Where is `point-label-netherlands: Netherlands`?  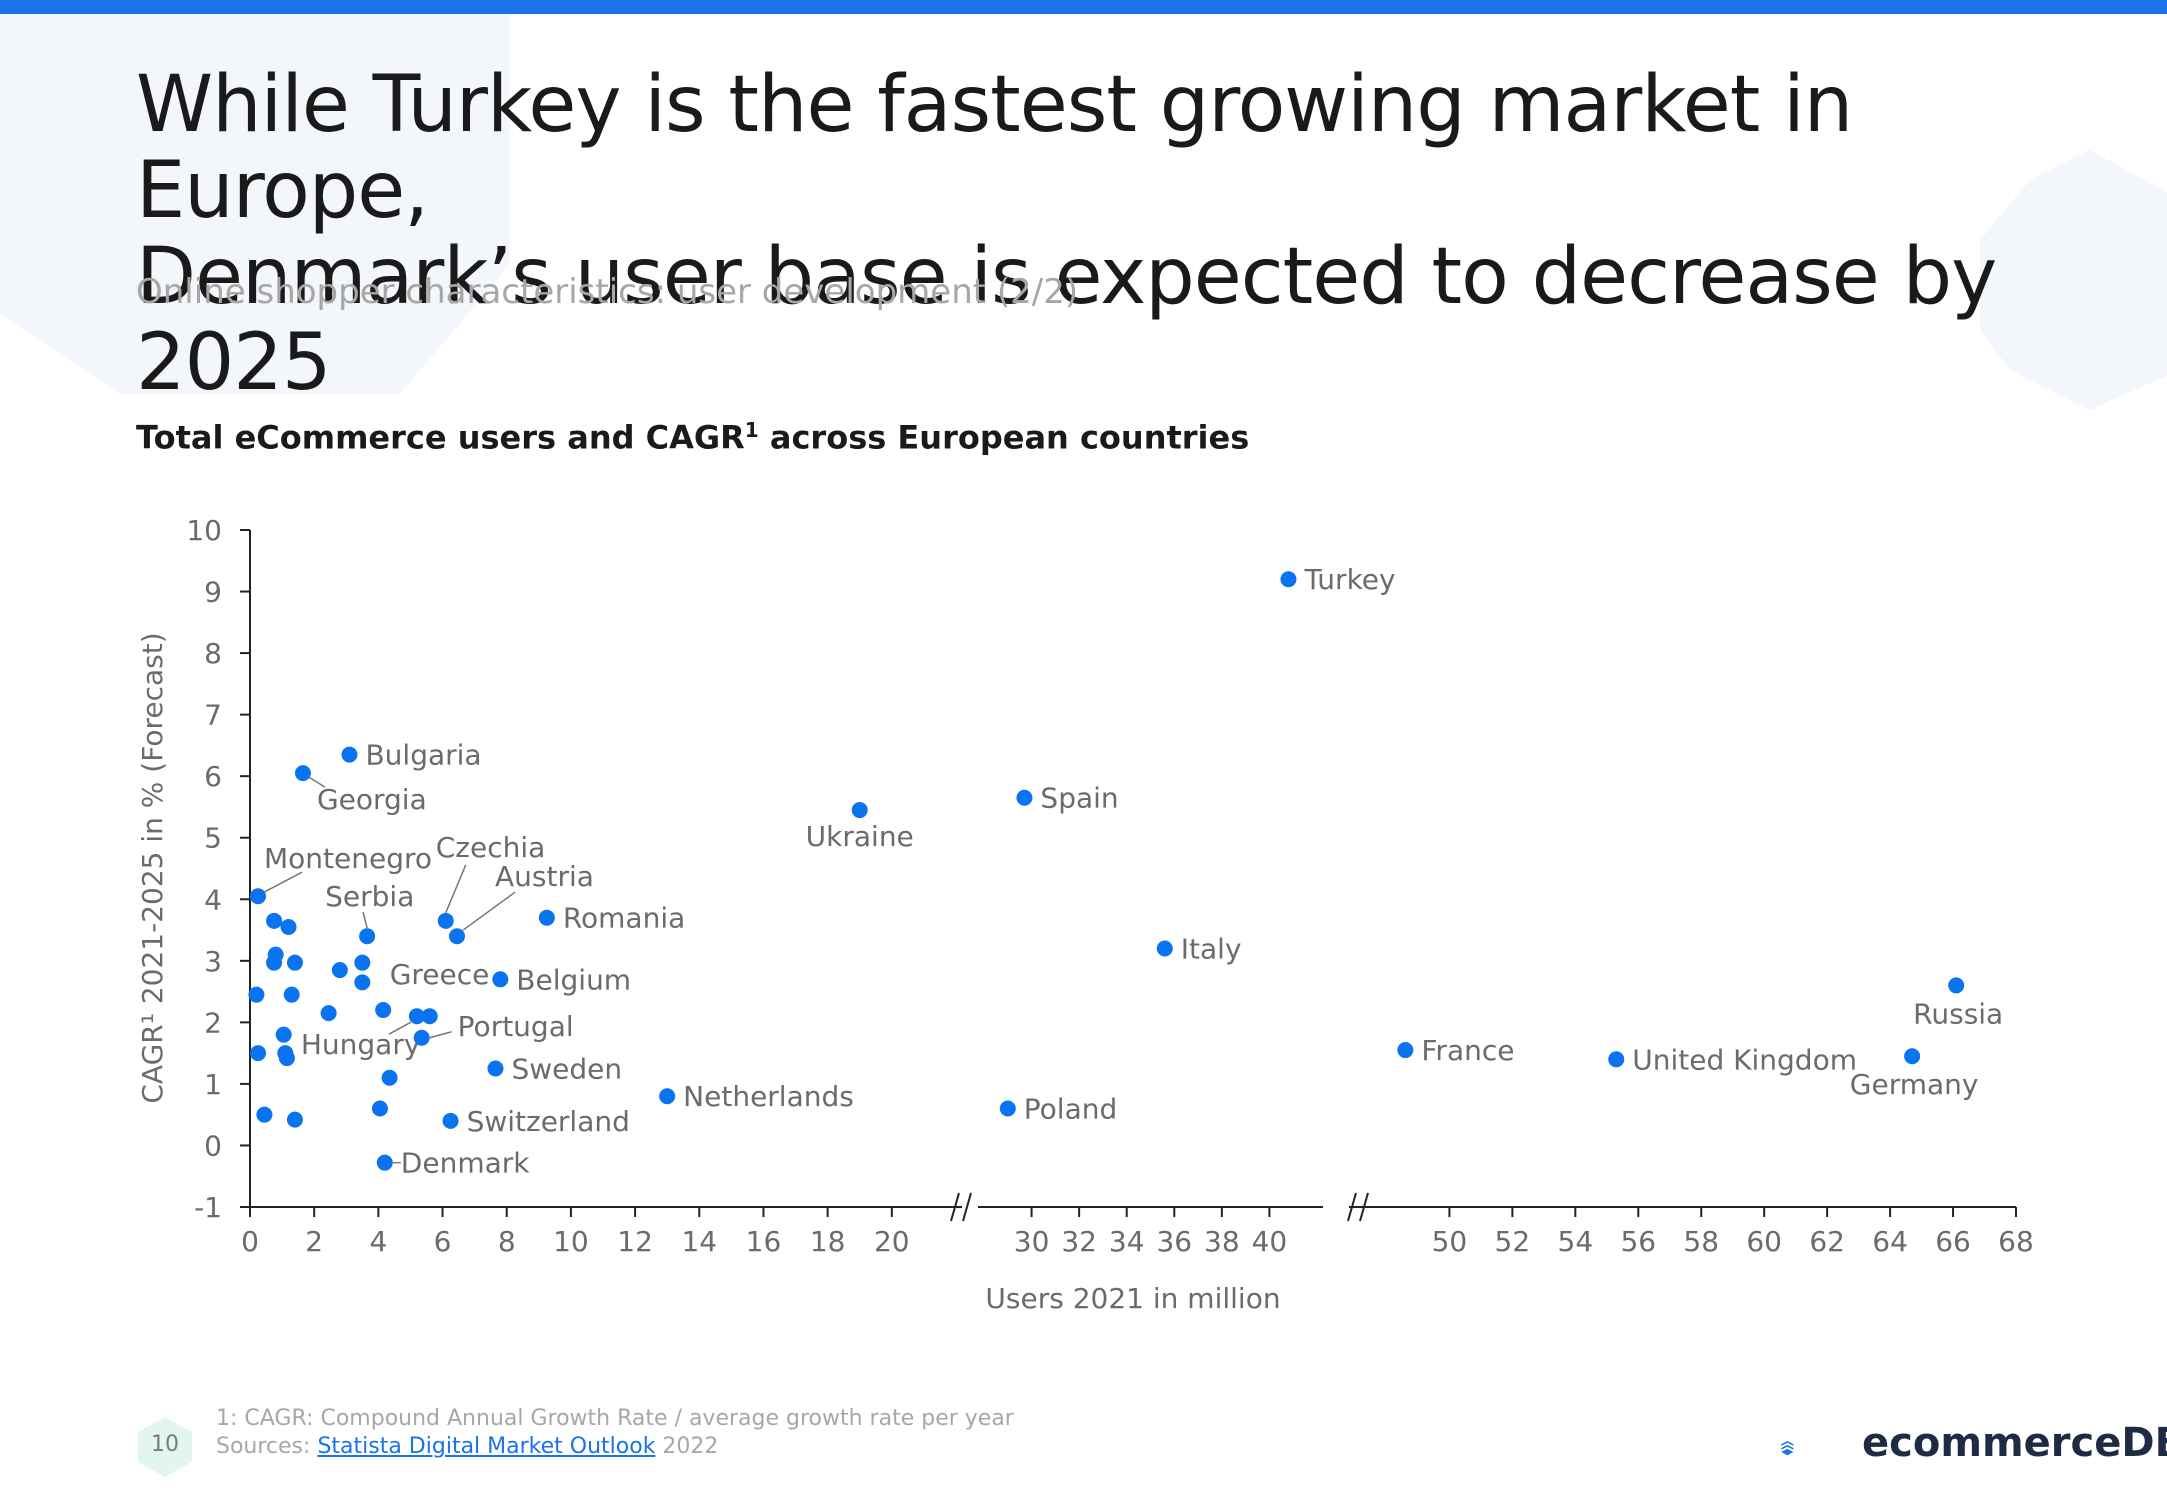
point-label-netherlands: Netherlands is located at coordinates (768, 1096).